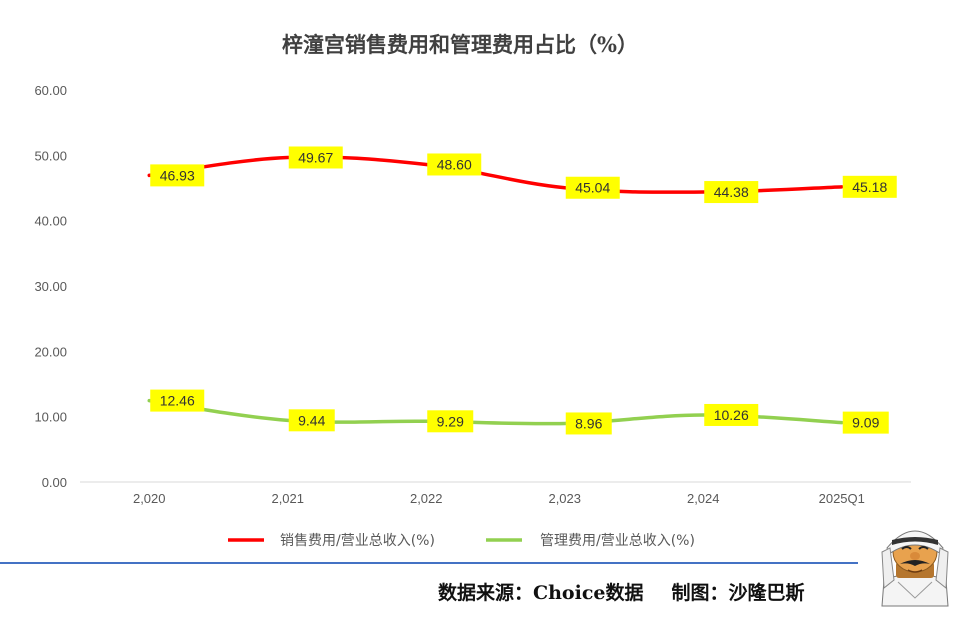  What do you see at coordinates (541, 593) in the screenshot?
I see `source-text: 数据来源：Choice数据` at bounding box center [541, 593].